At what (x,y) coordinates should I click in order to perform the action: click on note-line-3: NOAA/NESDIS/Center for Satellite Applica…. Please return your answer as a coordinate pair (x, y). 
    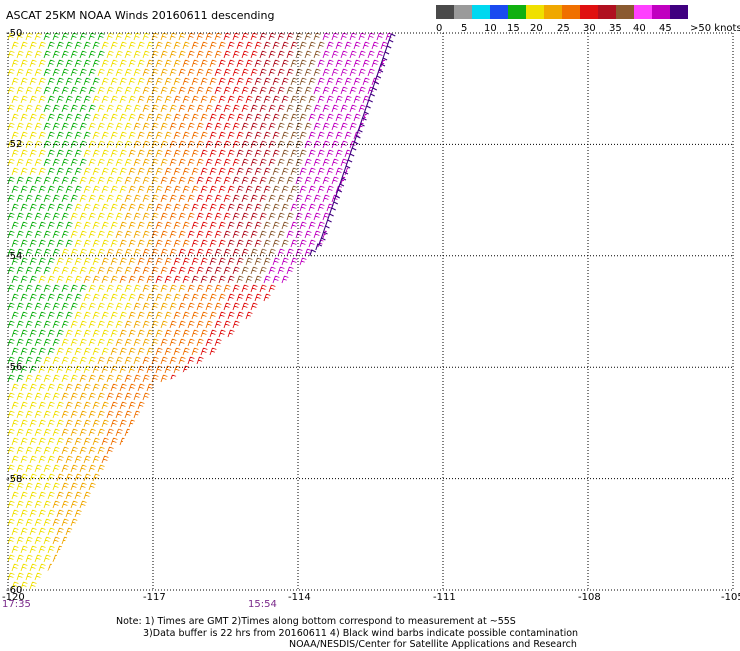
    Looking at the image, I should click on (433, 644).